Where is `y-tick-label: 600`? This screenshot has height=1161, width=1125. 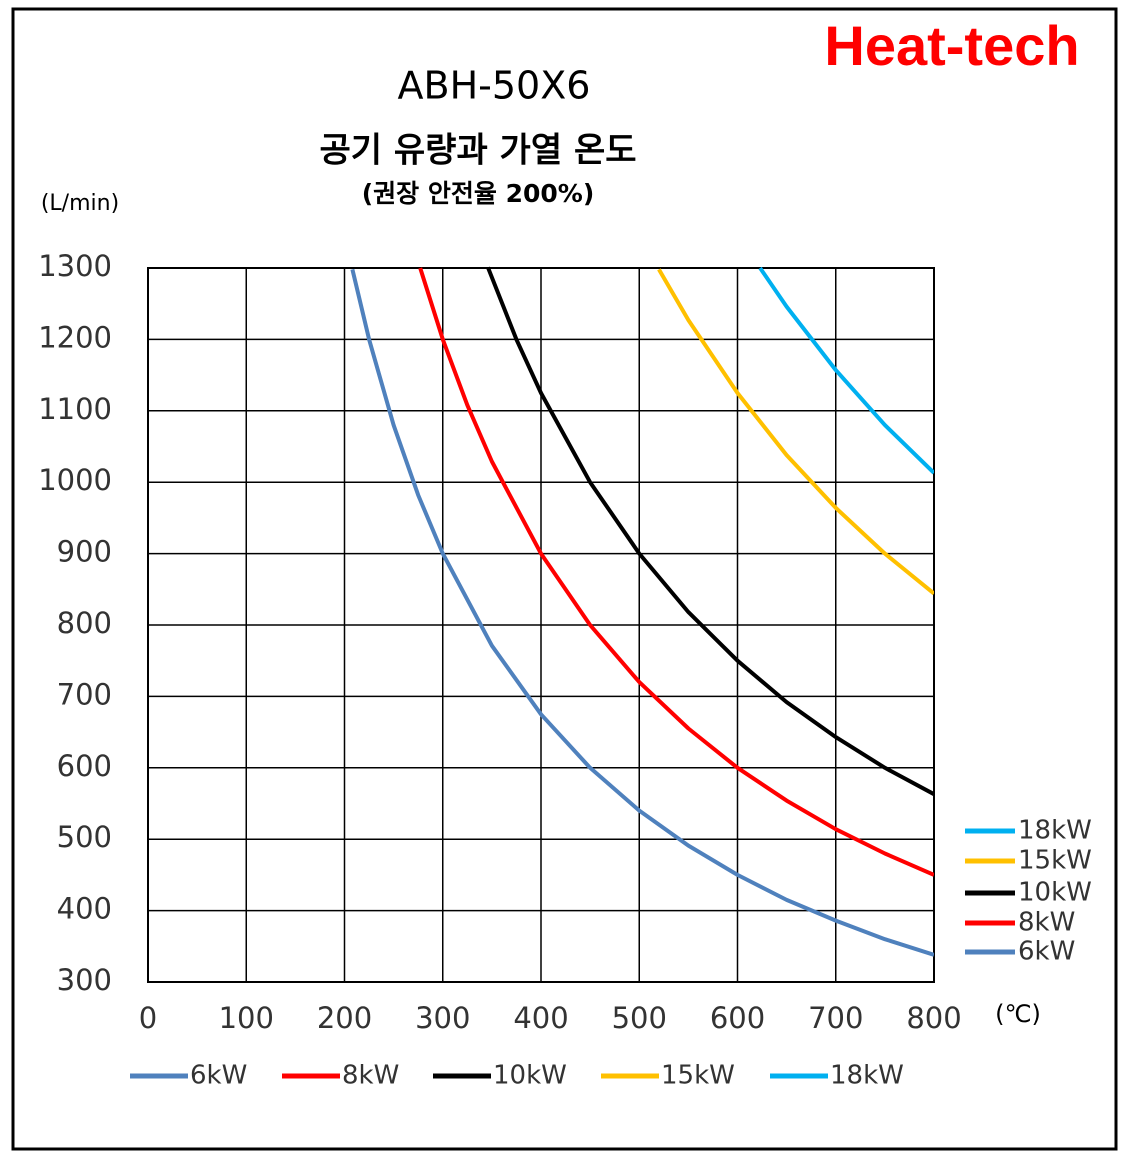 y-tick-label: 600 is located at coordinates (84, 766).